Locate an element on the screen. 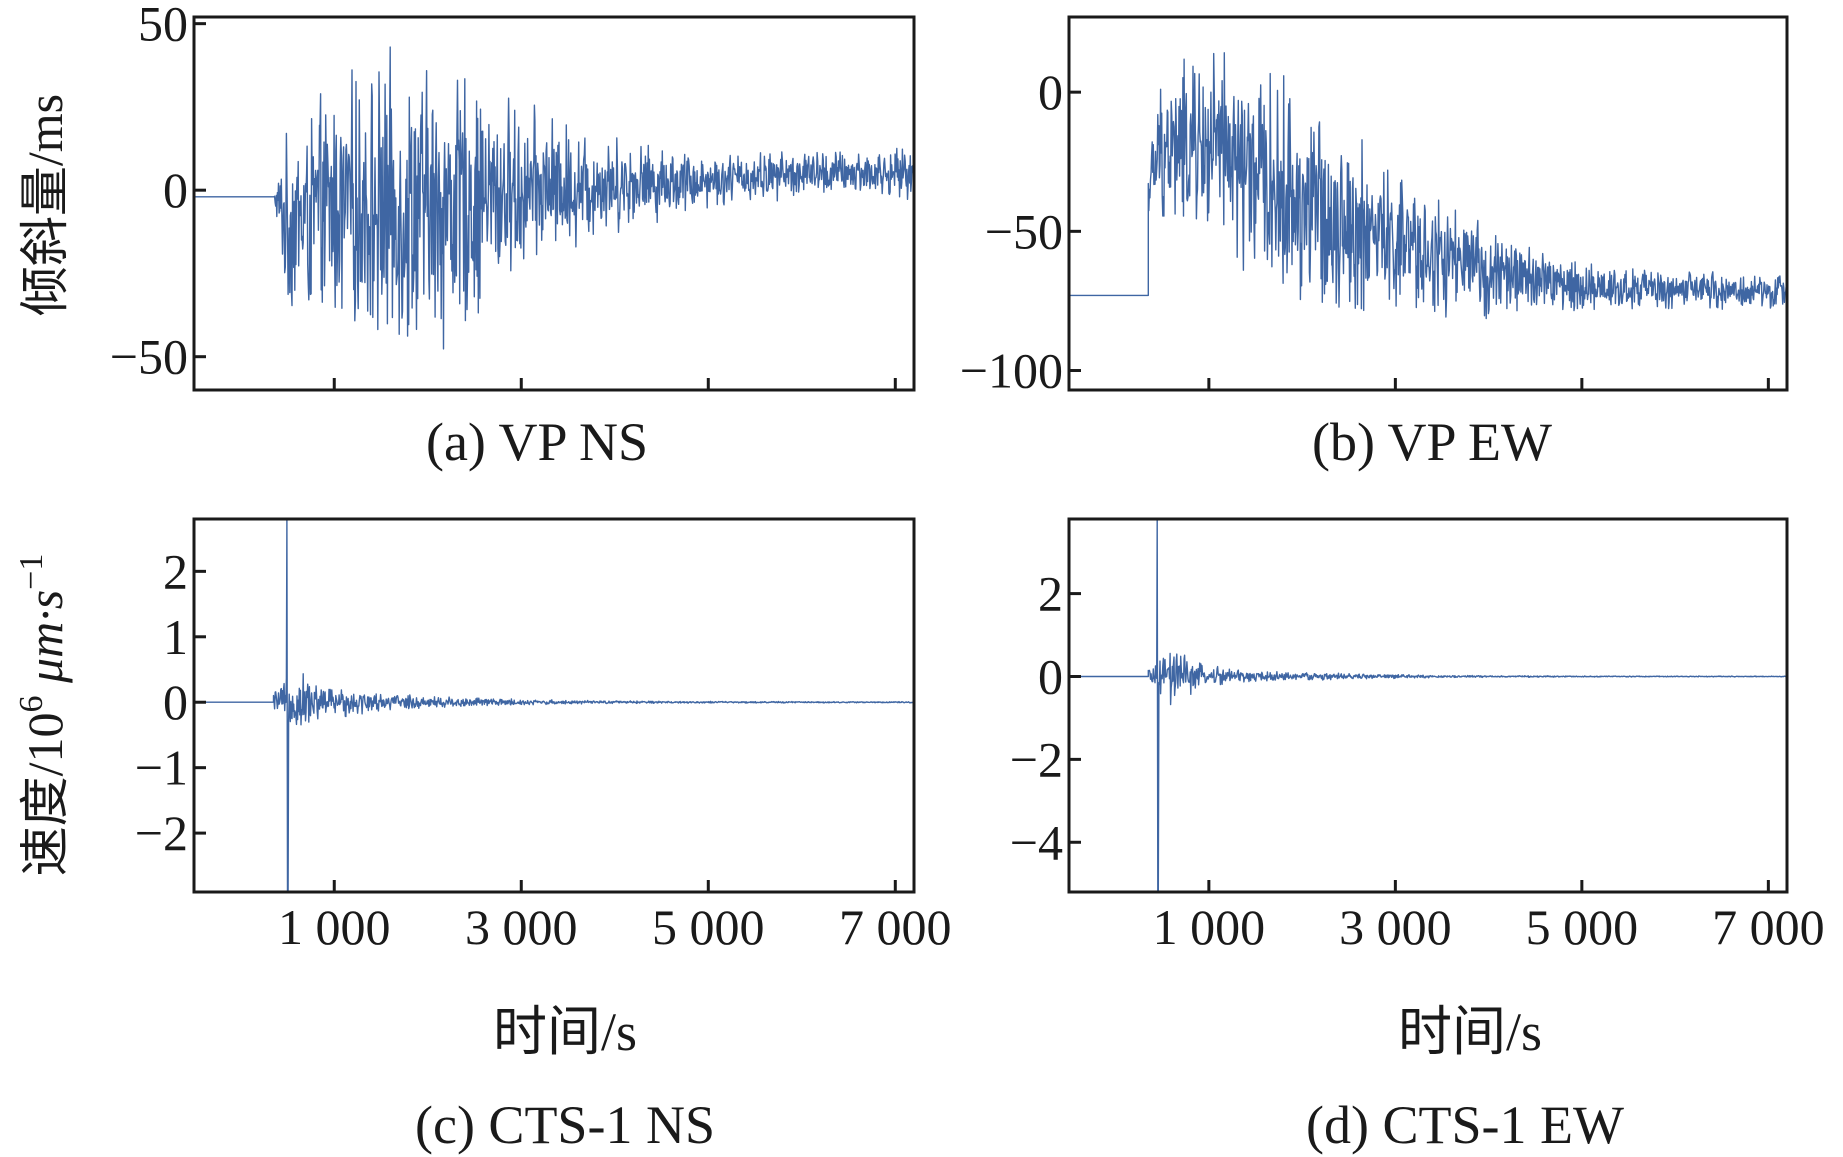 The image size is (1843, 1157). plot-b-xticks is located at coordinates (1488, 384).